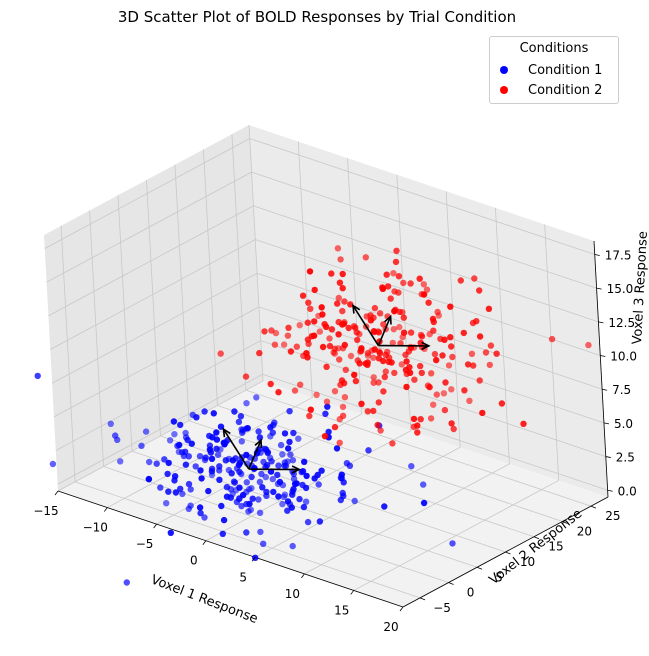 The height and width of the screenshot is (656, 649). I want to click on z-tick-label: 15.0, so click(620, 289).